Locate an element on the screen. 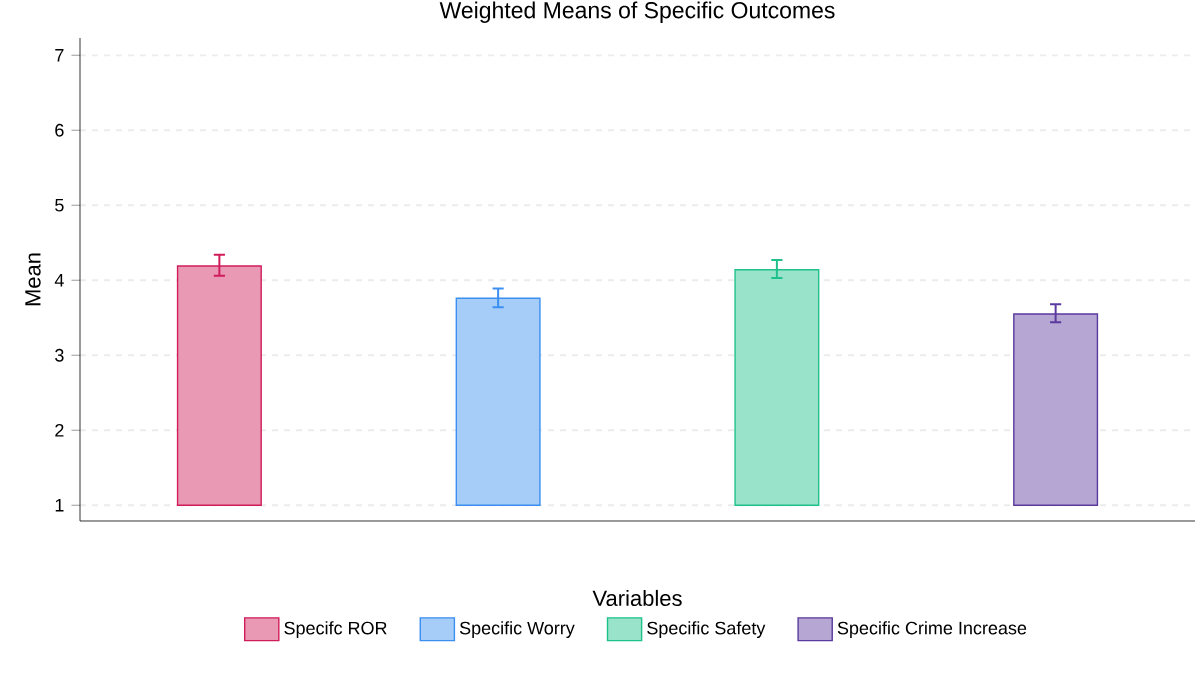  legend-label: Specifc ROR is located at coordinates (335, 630).